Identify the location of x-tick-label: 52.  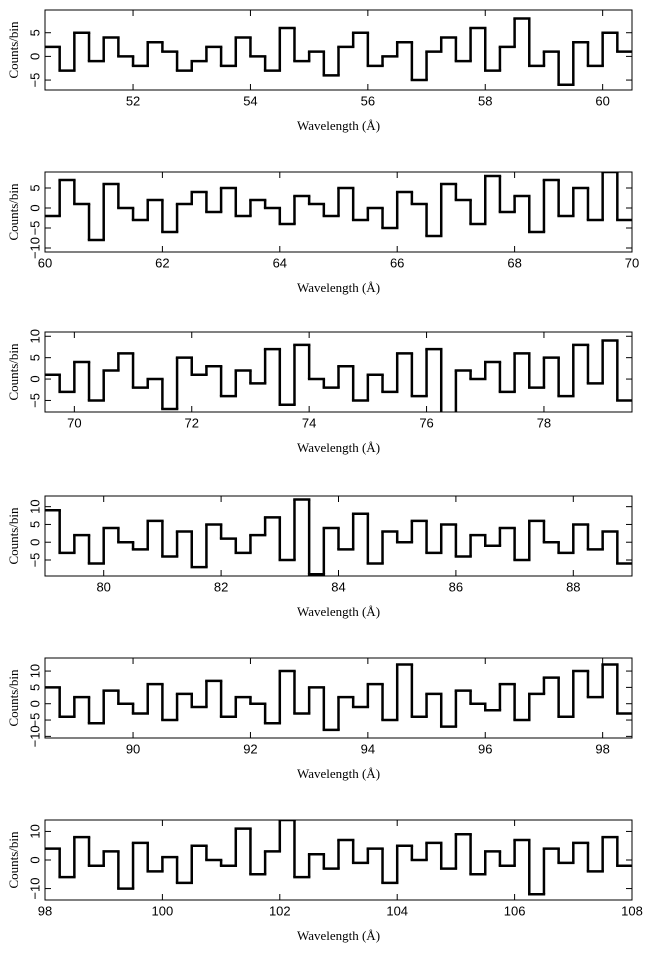
(133, 100).